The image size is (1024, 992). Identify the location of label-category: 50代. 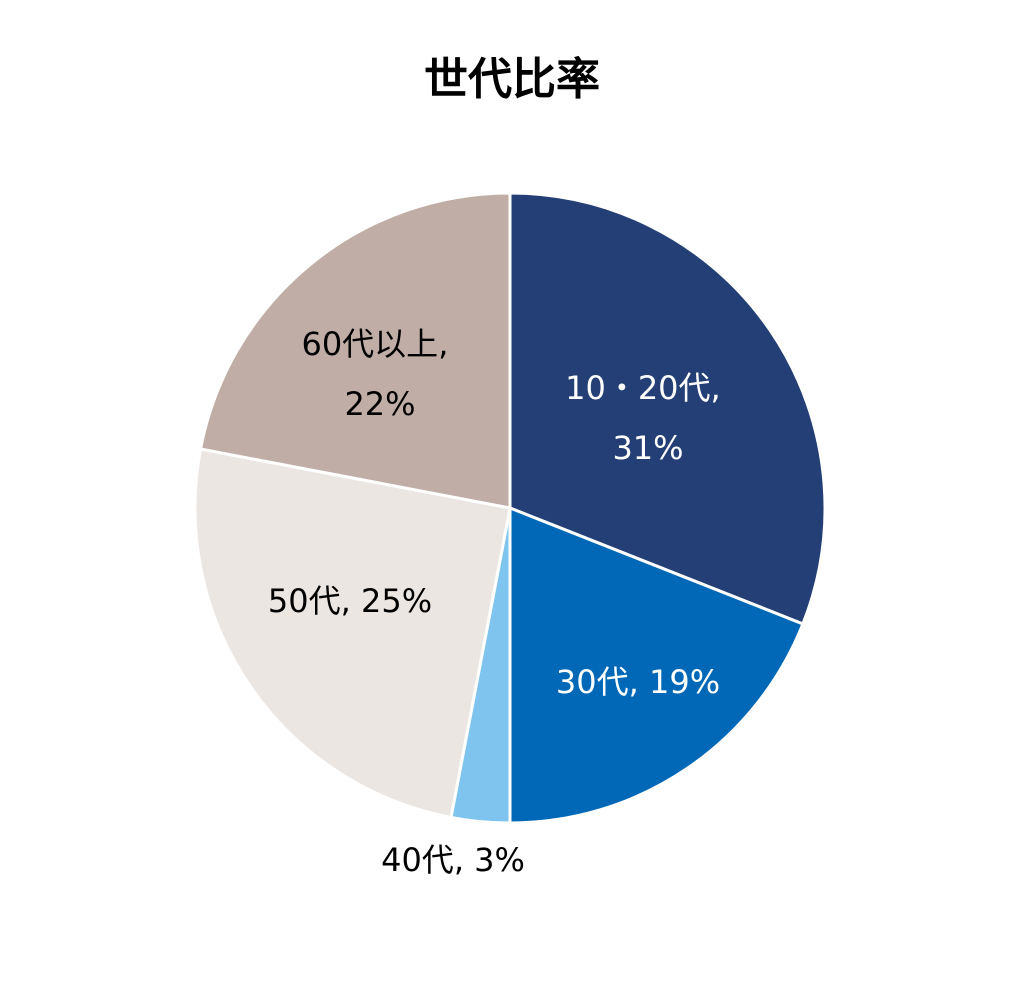
(304, 601).